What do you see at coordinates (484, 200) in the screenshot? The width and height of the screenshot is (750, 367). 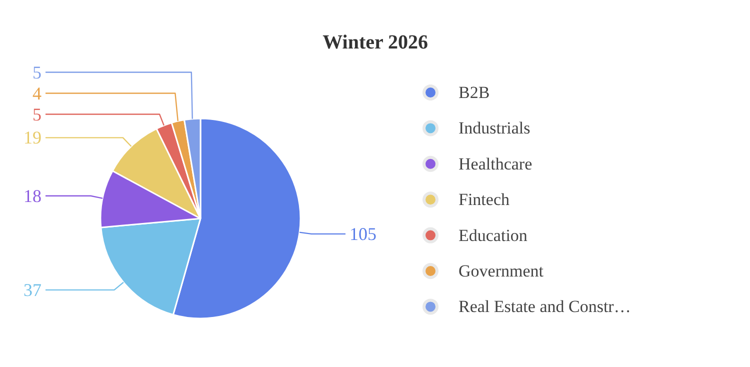 I see `legend-label: Fintech` at bounding box center [484, 200].